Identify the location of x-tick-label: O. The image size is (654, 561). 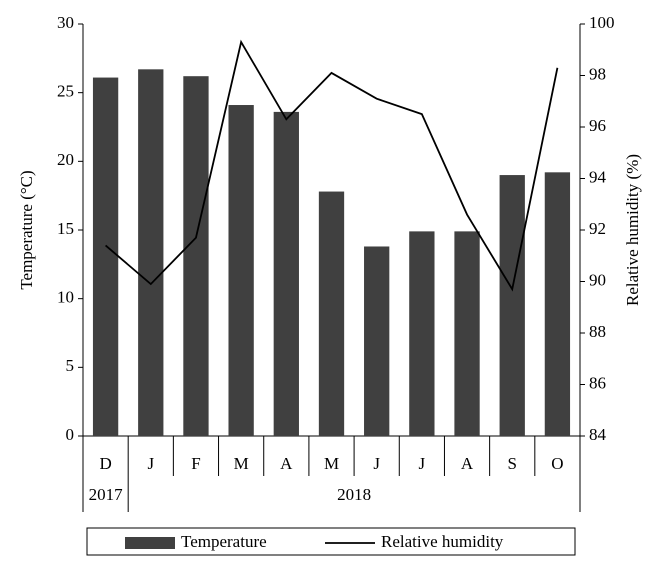
(557, 463).